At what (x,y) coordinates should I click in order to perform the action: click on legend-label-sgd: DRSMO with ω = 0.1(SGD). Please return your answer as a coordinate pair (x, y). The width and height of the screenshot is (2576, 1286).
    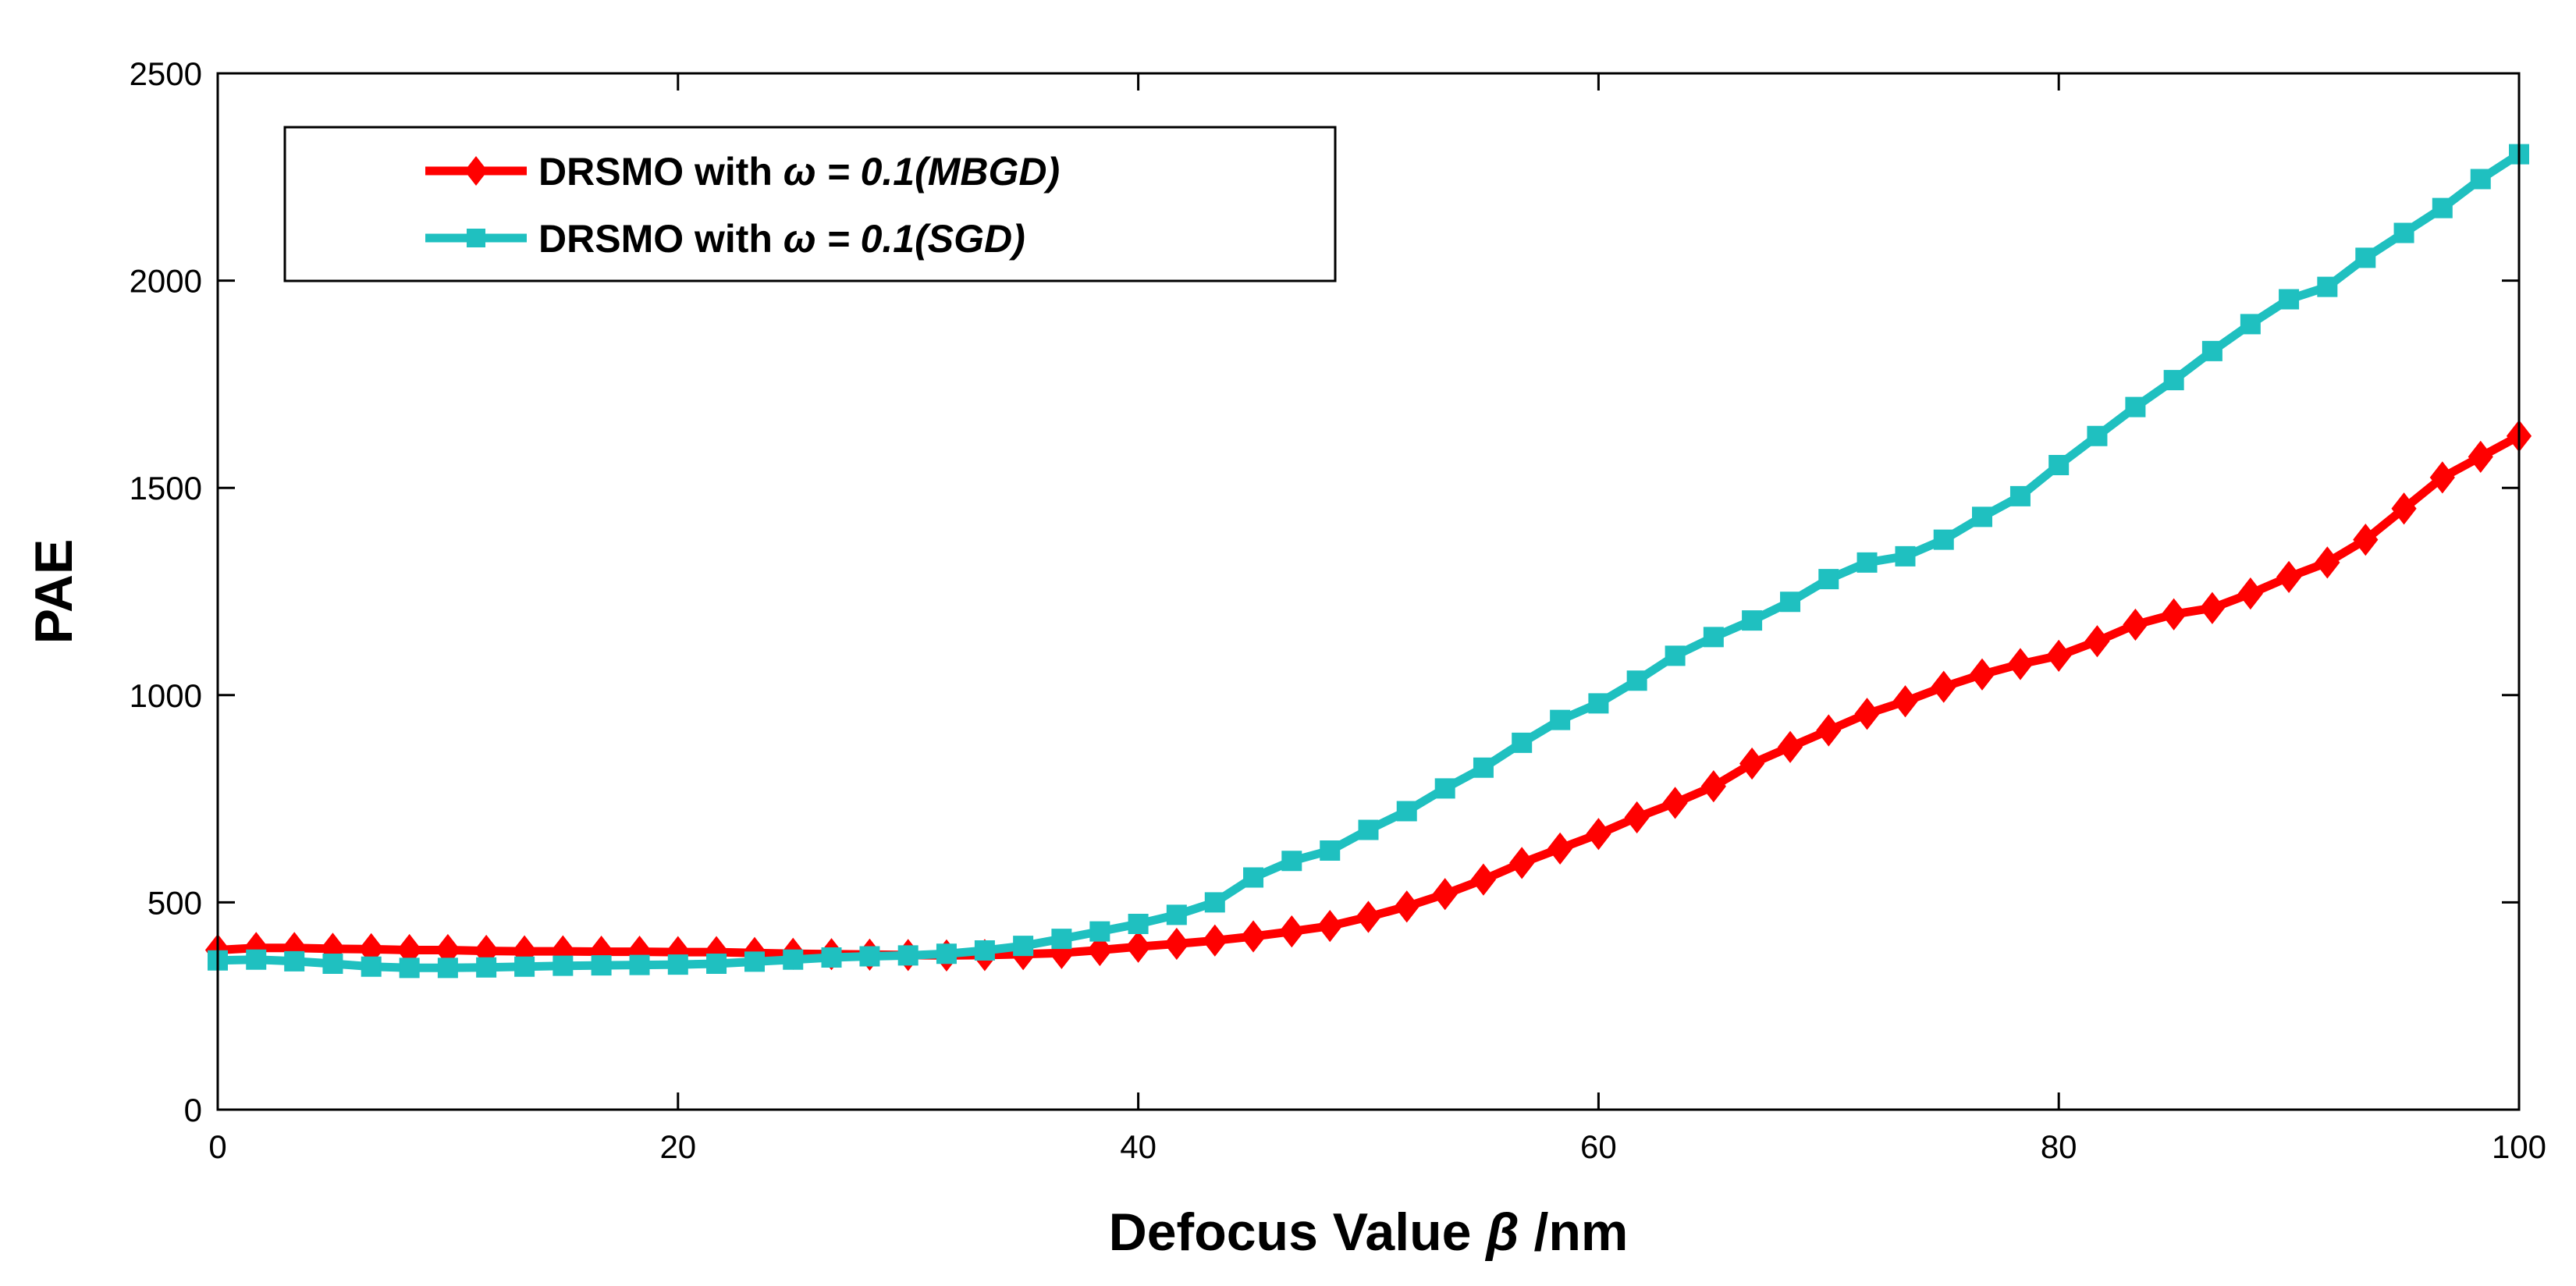
    Looking at the image, I should click on (782, 239).